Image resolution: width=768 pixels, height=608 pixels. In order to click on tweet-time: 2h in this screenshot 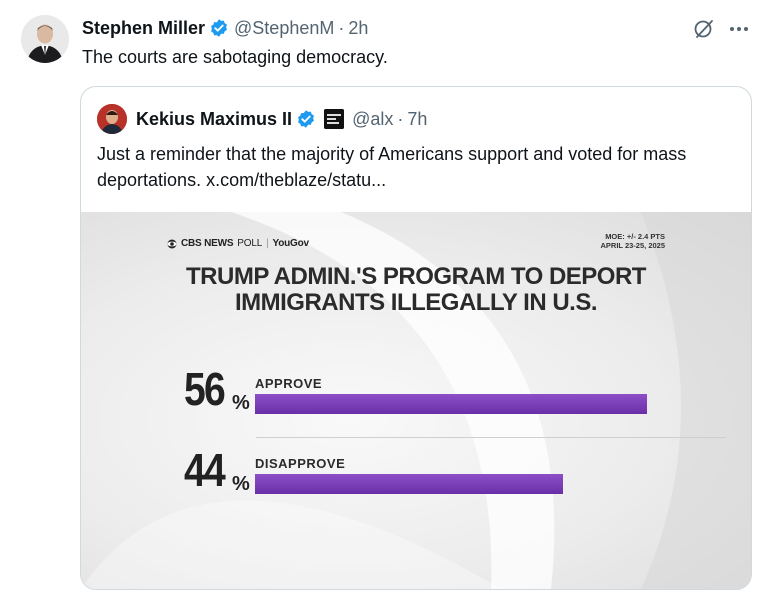, I will do `click(358, 27)`.